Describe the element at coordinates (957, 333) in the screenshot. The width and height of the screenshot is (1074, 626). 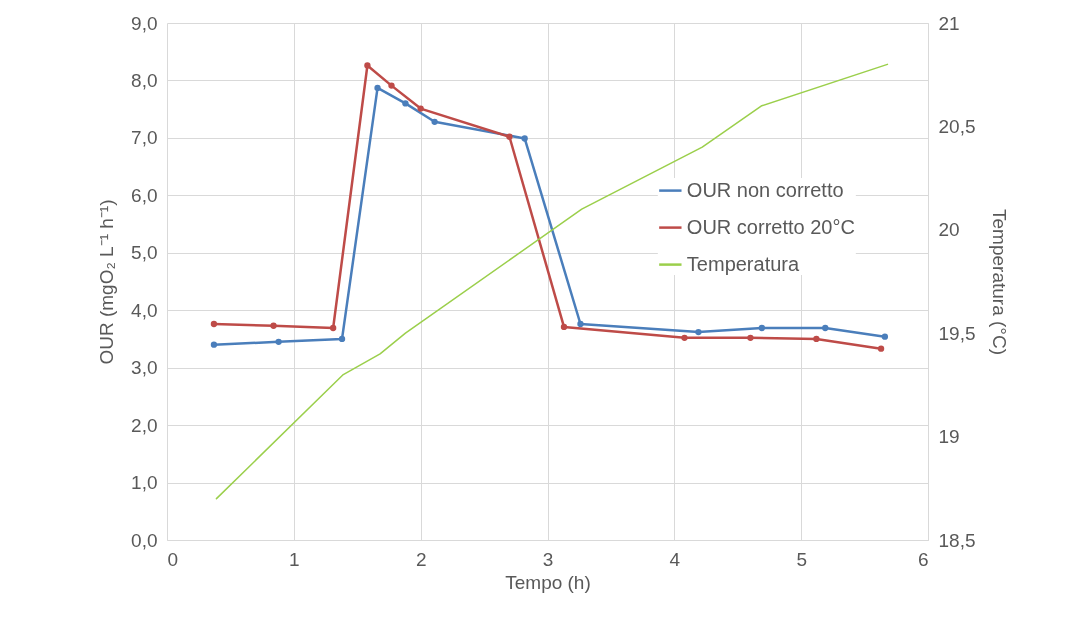
I see `y2-tick-label: 19,5` at that location.